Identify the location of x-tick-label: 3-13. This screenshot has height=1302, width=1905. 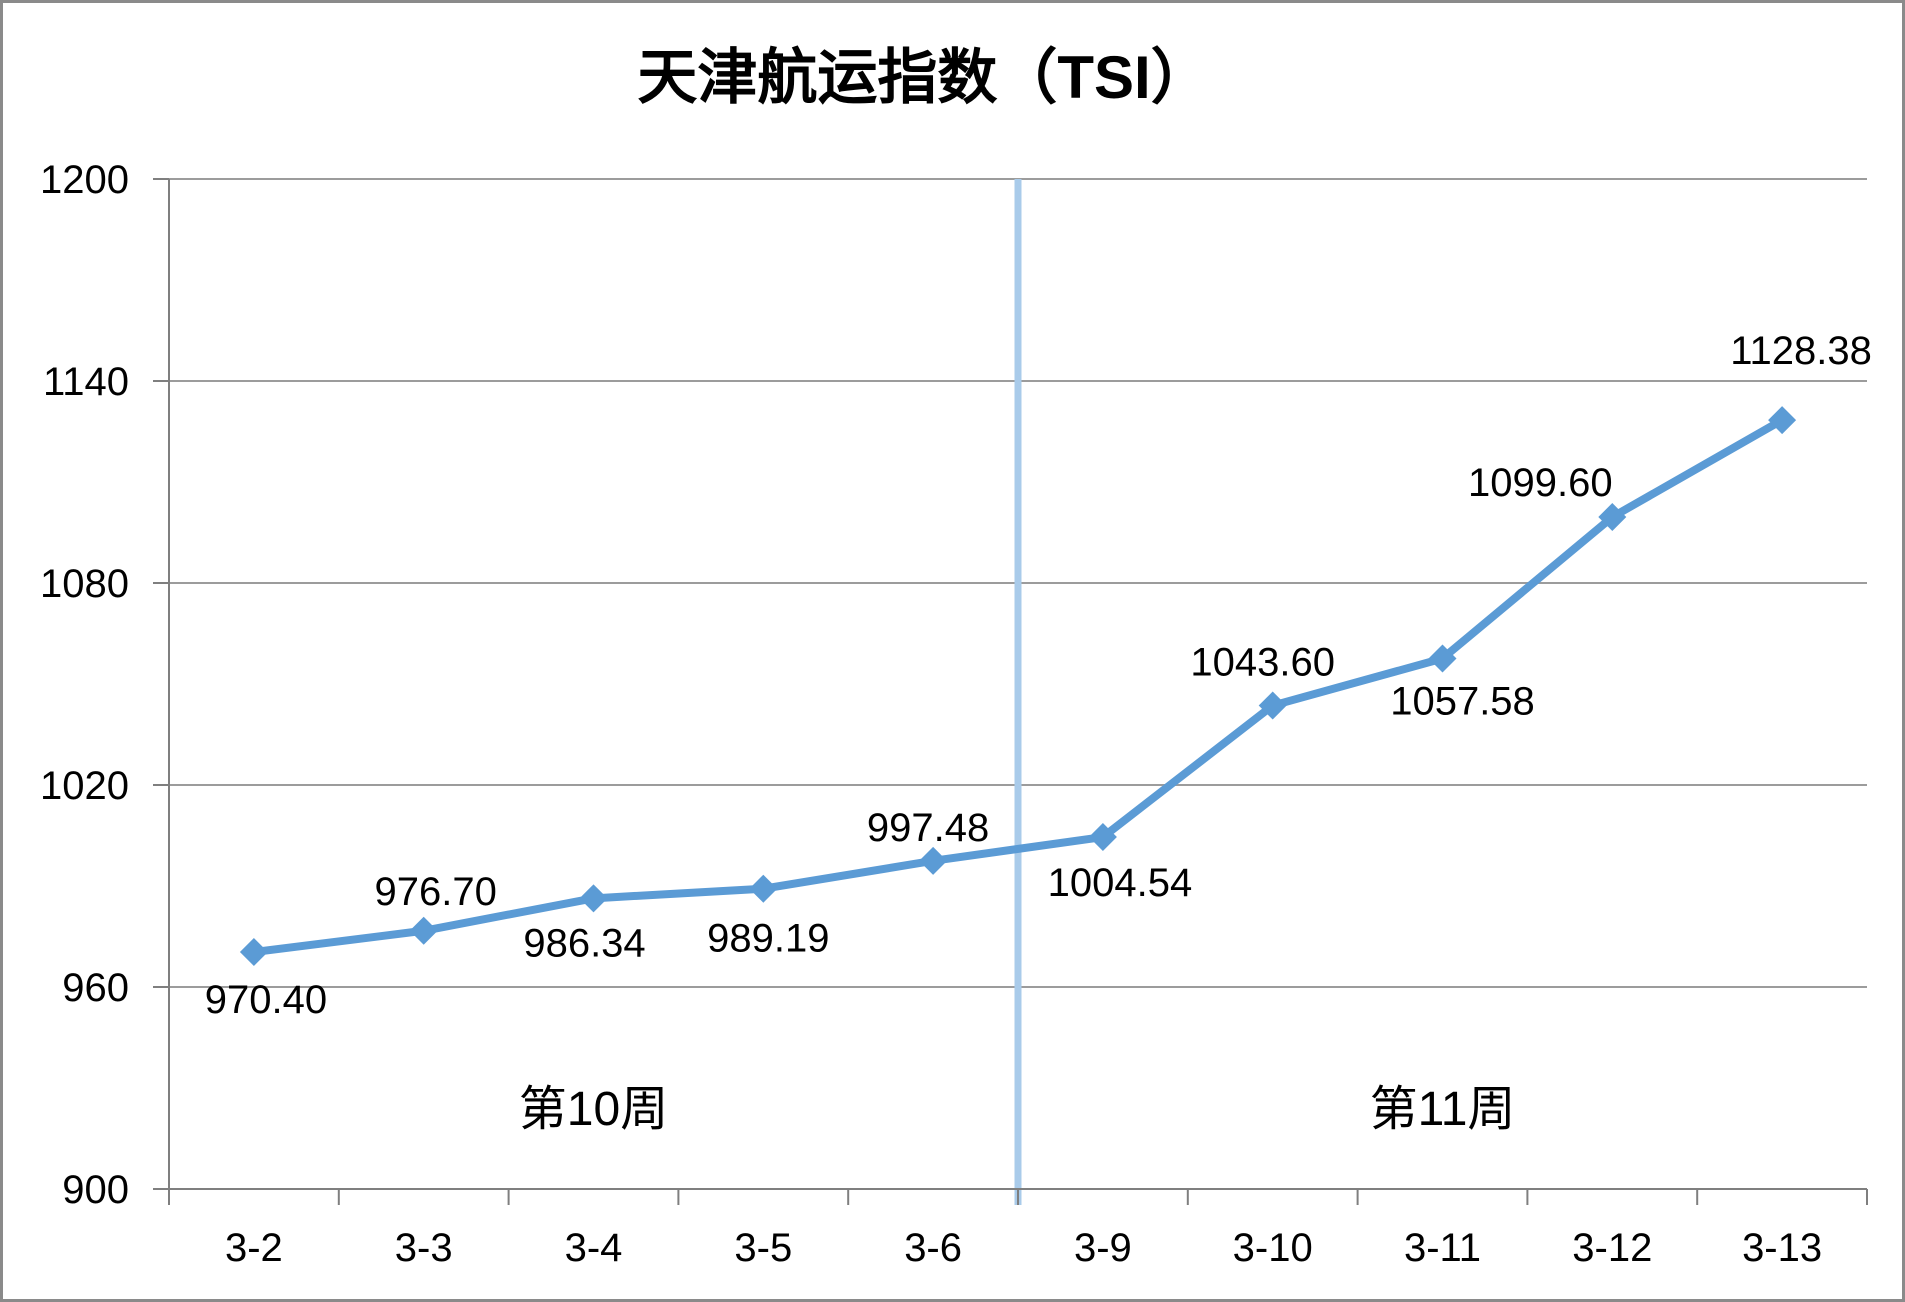
(1782, 1248).